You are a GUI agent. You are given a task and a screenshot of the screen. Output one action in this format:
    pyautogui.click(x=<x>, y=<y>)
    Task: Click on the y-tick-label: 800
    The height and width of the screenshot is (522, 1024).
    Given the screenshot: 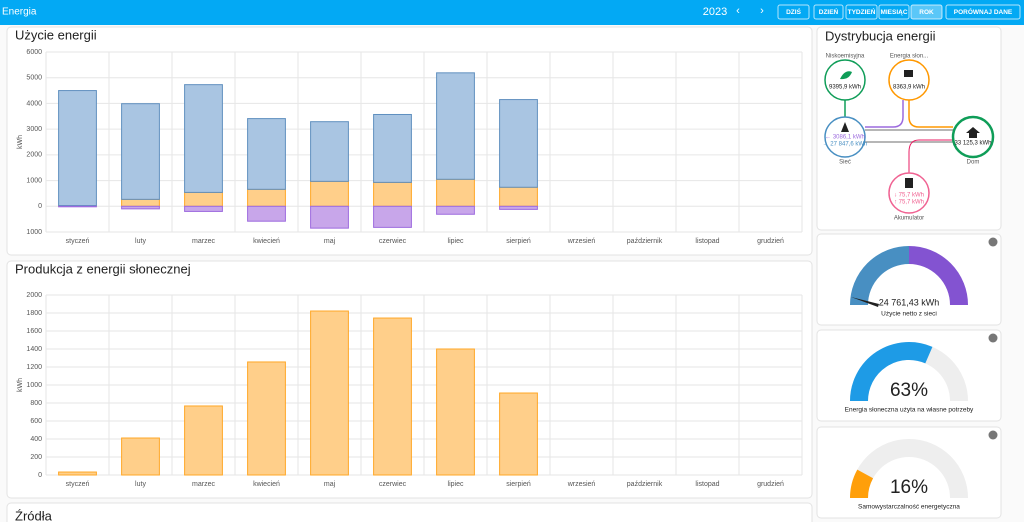 What is the action you would take?
    pyautogui.click(x=36, y=403)
    